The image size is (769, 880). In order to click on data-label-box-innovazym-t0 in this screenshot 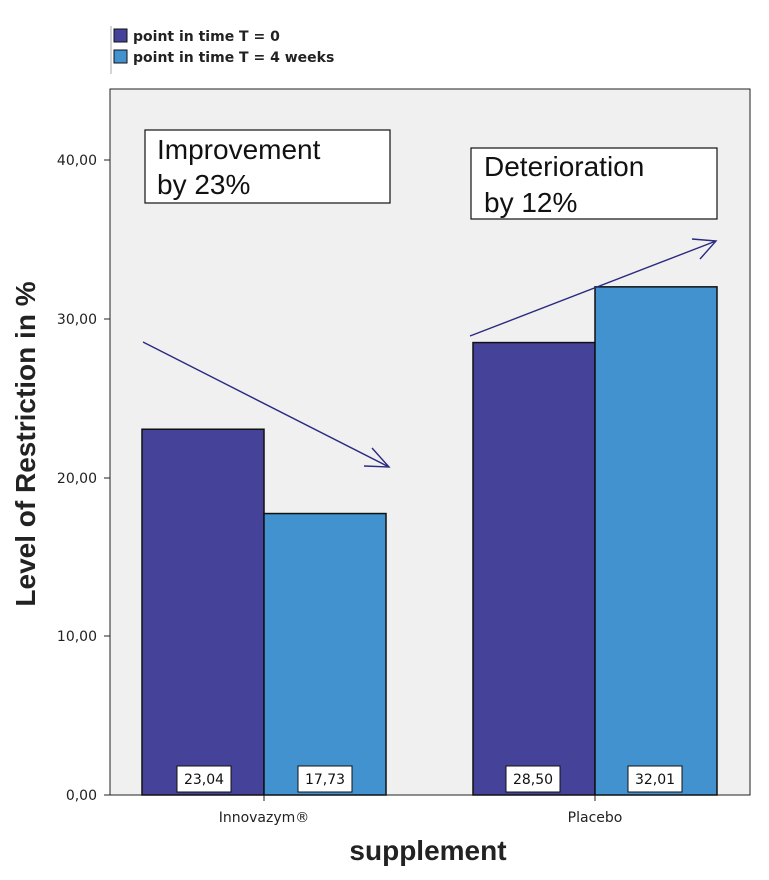, I will do `click(204, 779)`.